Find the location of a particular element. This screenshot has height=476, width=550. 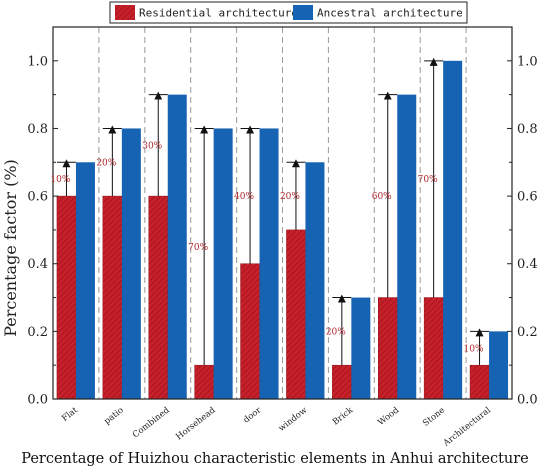

y-tick-label-right: 0.6 is located at coordinates (527, 197).